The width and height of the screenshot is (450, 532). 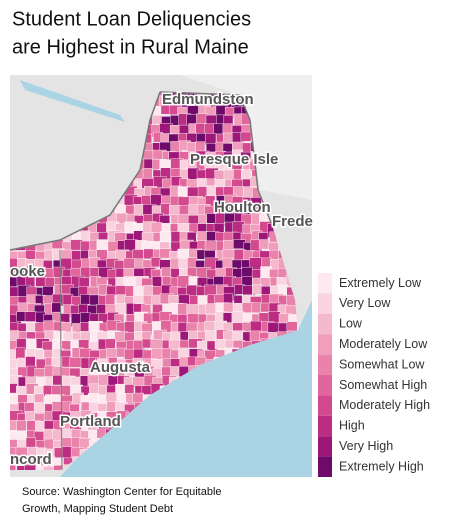 What do you see at coordinates (365, 303) in the screenshot?
I see `legend-label: Very Low` at bounding box center [365, 303].